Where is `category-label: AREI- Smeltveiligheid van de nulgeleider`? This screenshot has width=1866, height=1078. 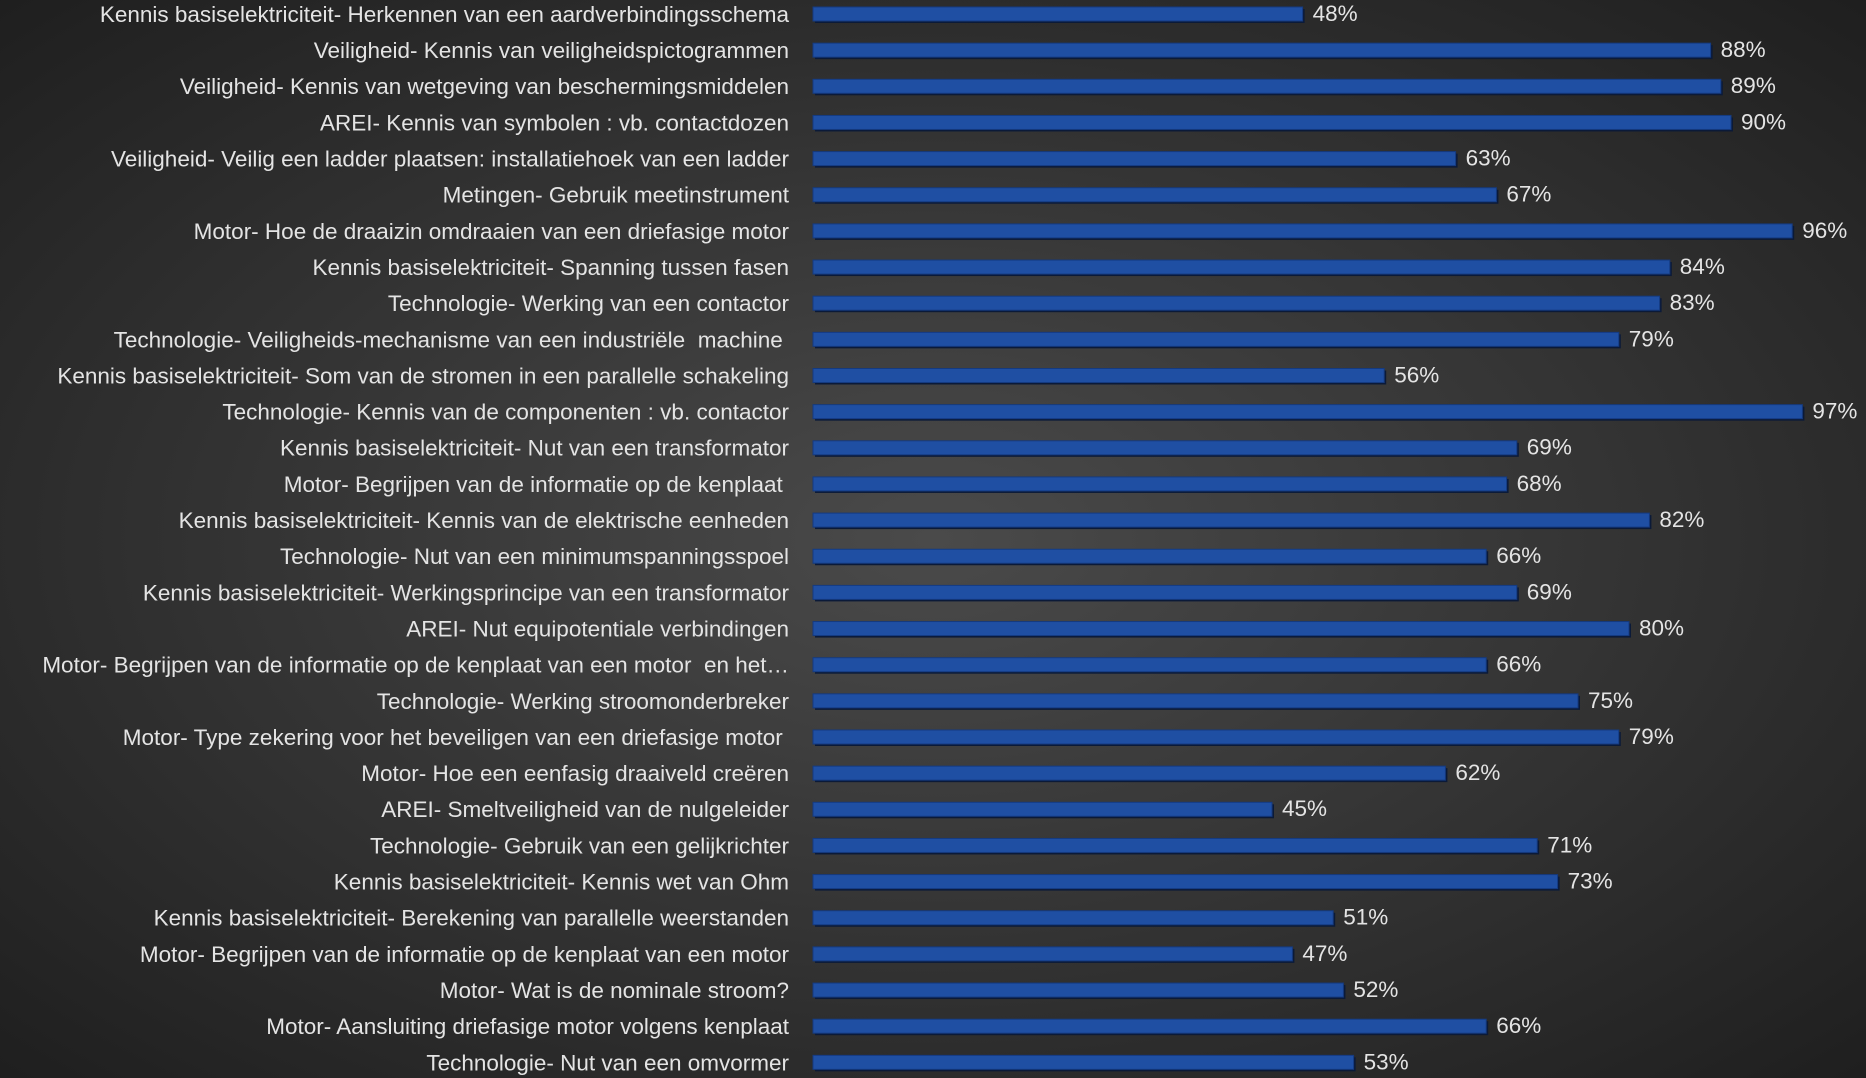 category-label: AREI- Smeltveiligheid van de nulgeleider is located at coordinates (585, 809).